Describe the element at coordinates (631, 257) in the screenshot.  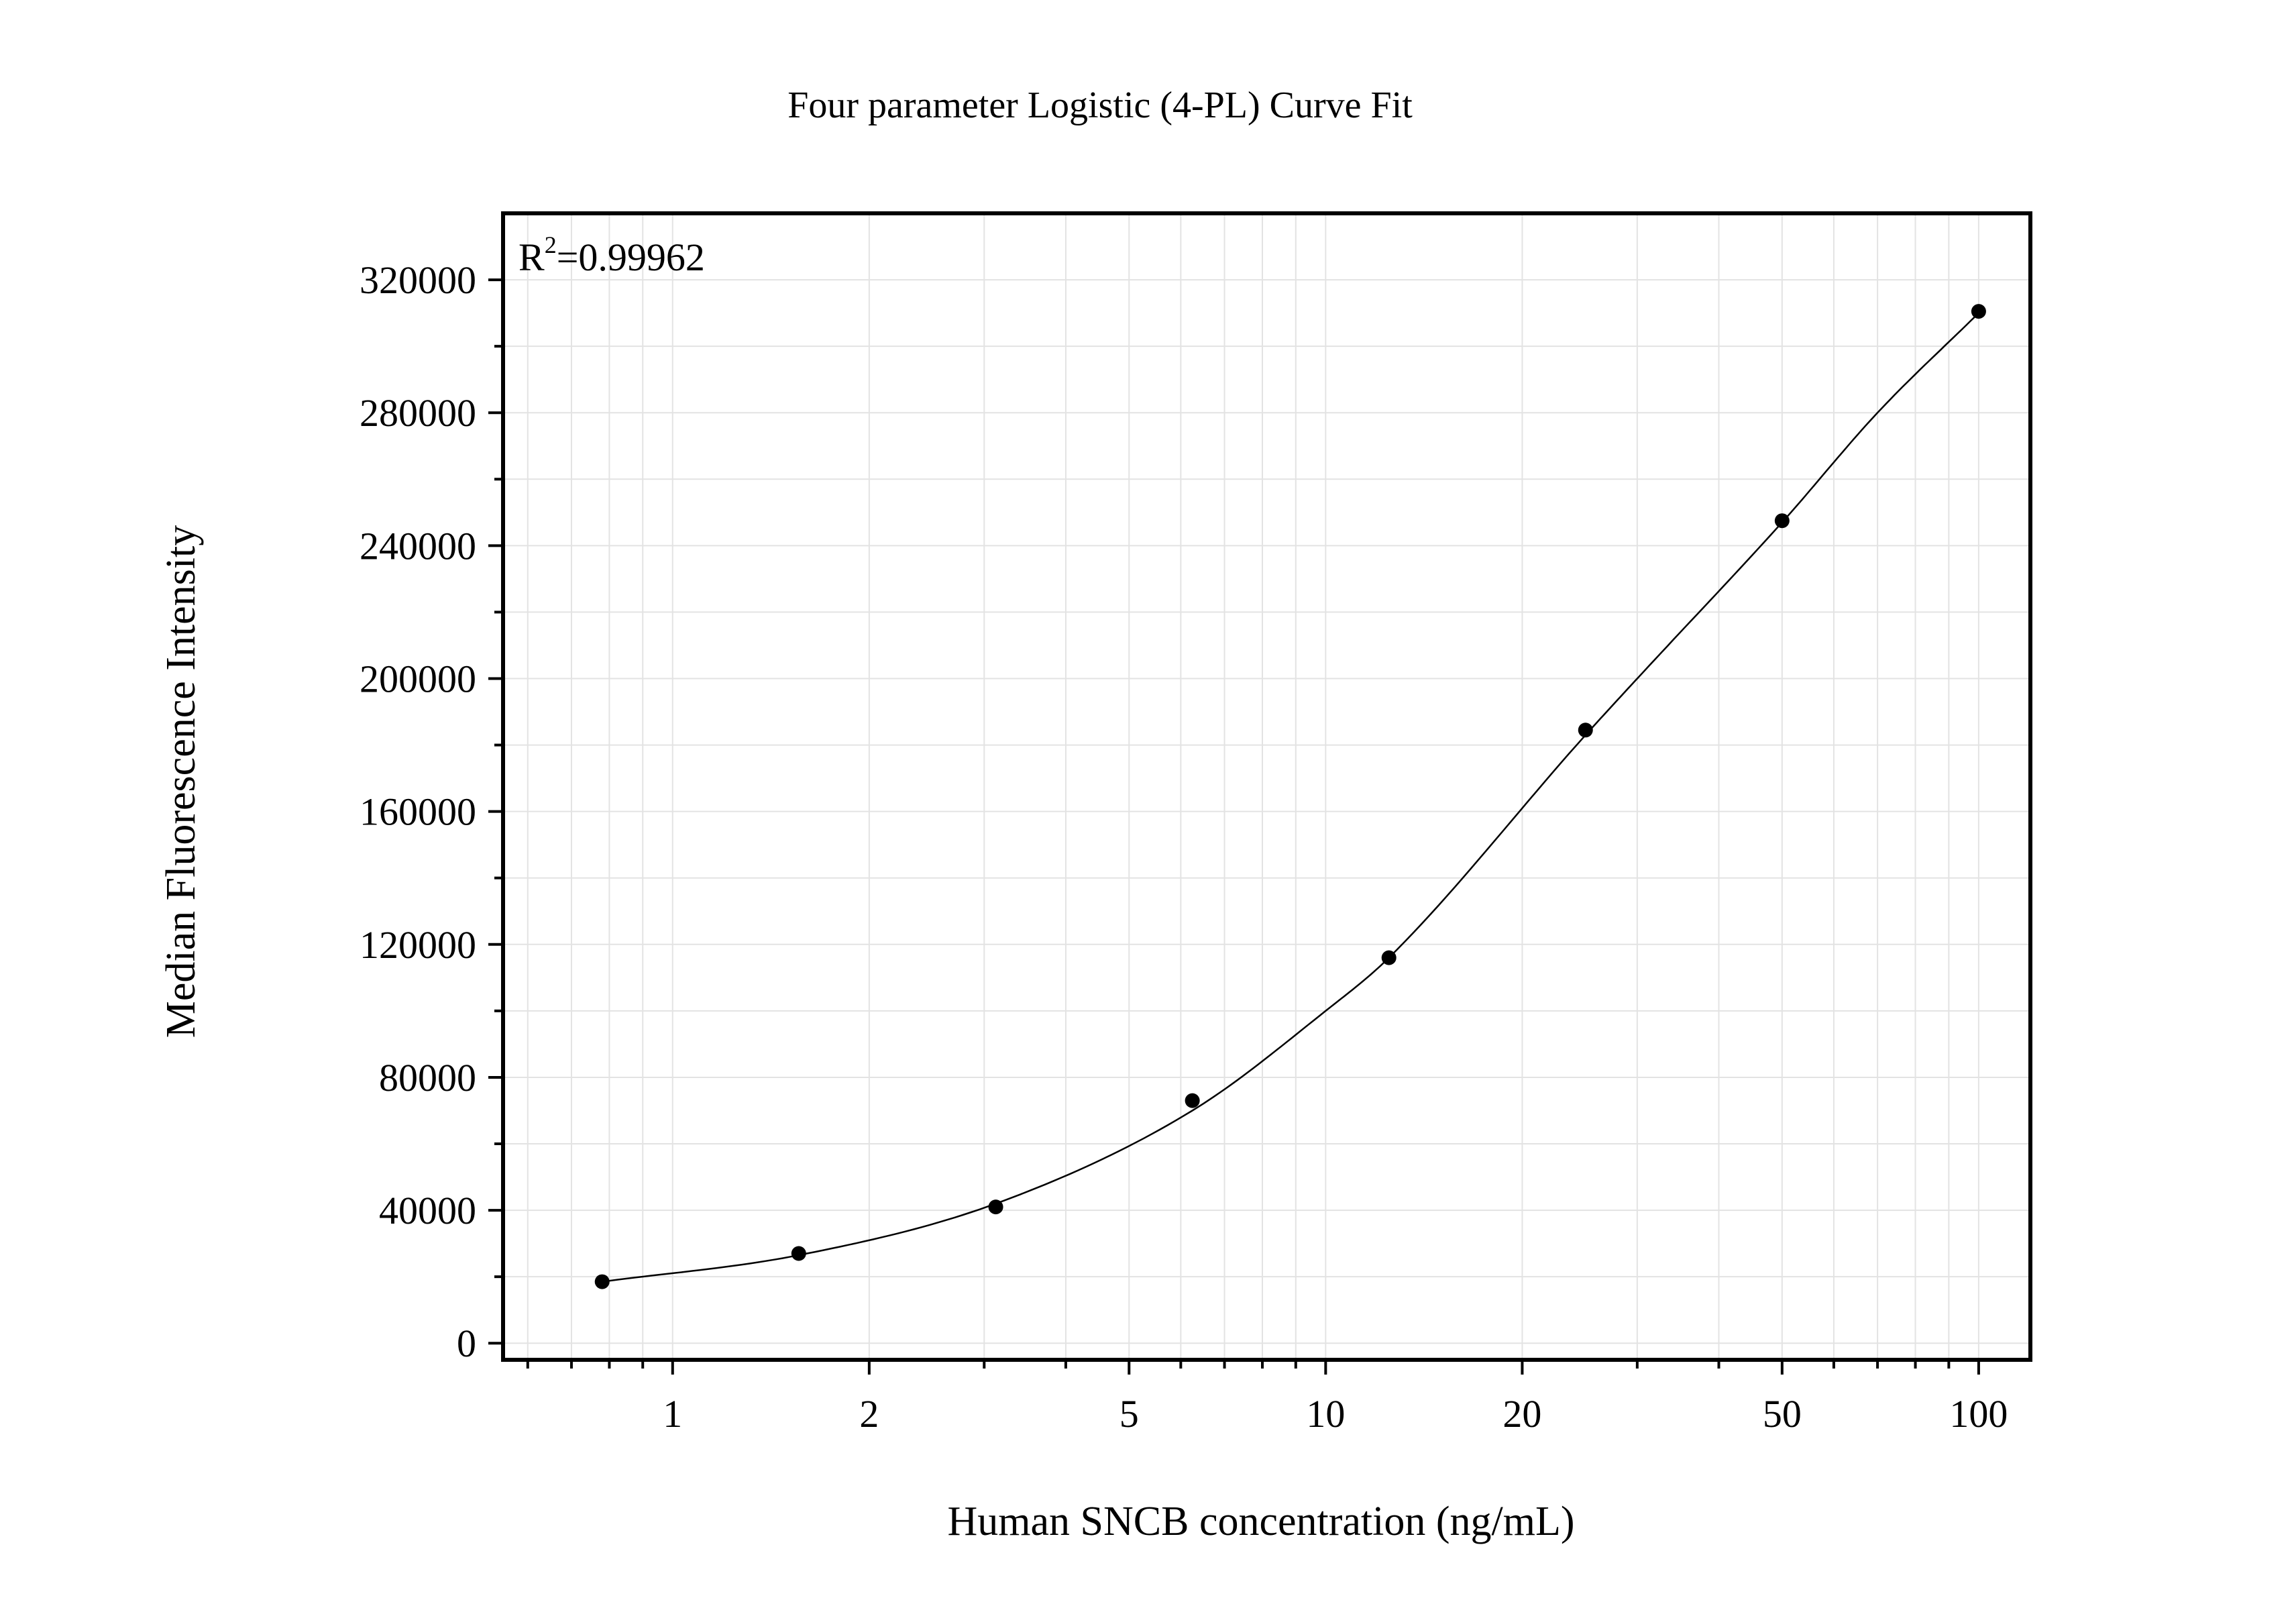
I see `r-squared-value: =0.99962` at that location.